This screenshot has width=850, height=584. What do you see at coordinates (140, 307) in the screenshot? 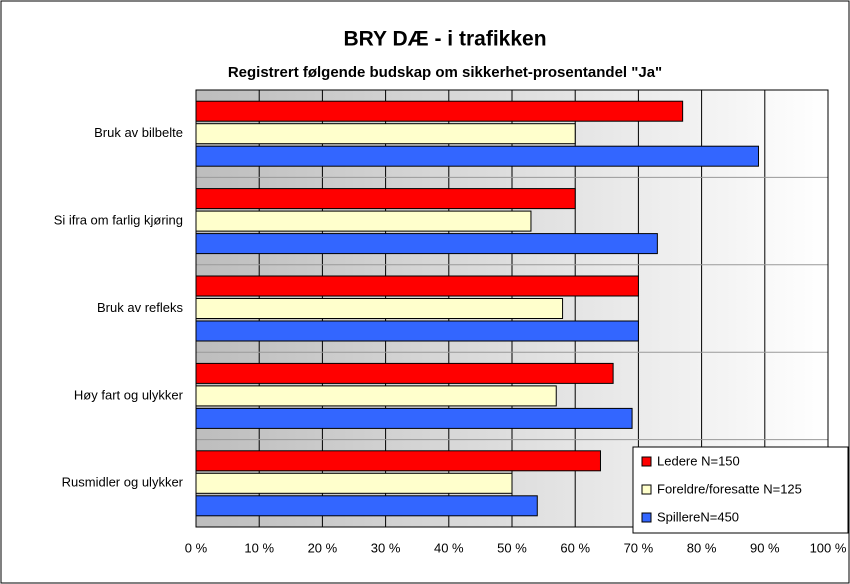
I see `y-tick-label: Bruk av refleks` at bounding box center [140, 307].